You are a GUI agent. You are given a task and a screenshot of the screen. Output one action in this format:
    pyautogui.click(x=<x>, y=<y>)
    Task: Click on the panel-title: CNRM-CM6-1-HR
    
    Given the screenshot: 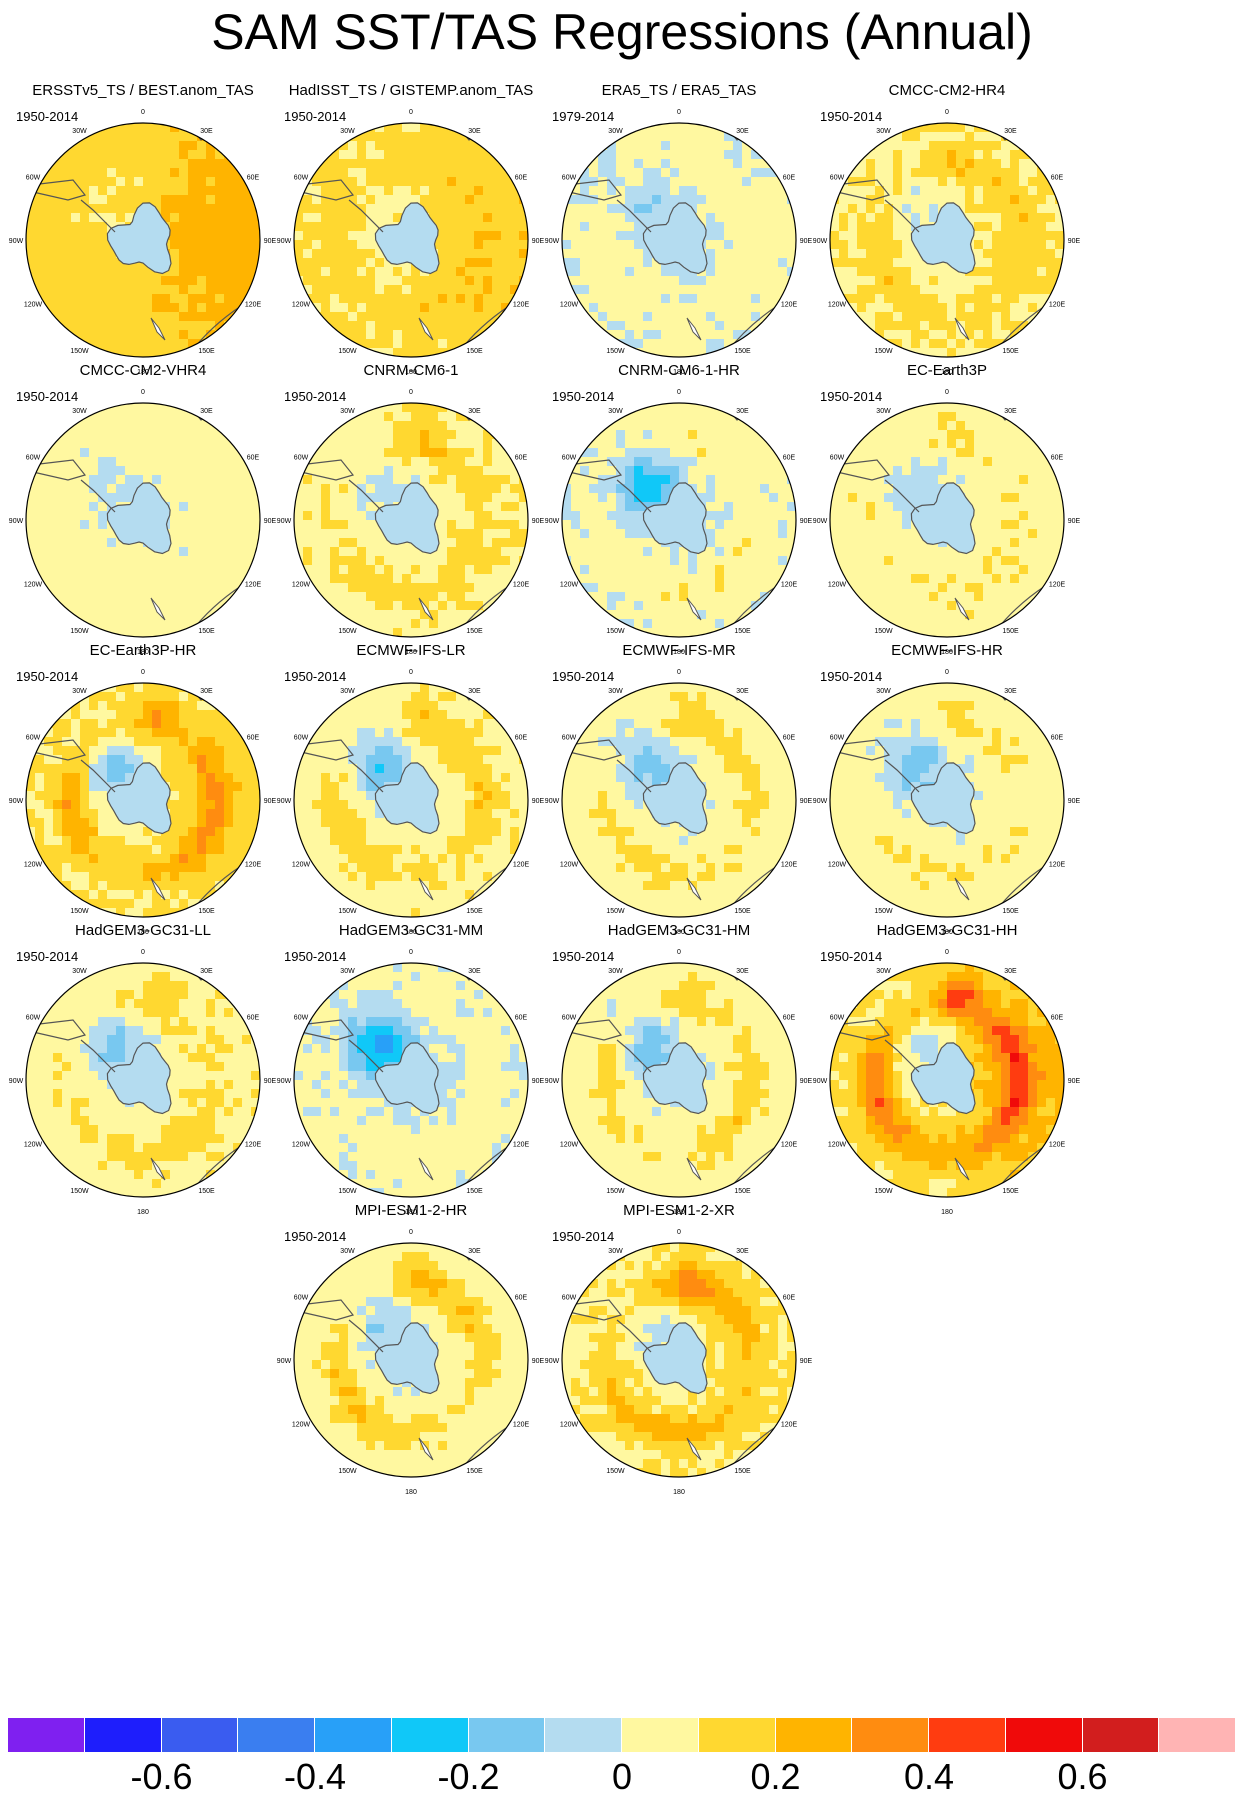 What is the action you would take?
    pyautogui.click(x=679, y=370)
    